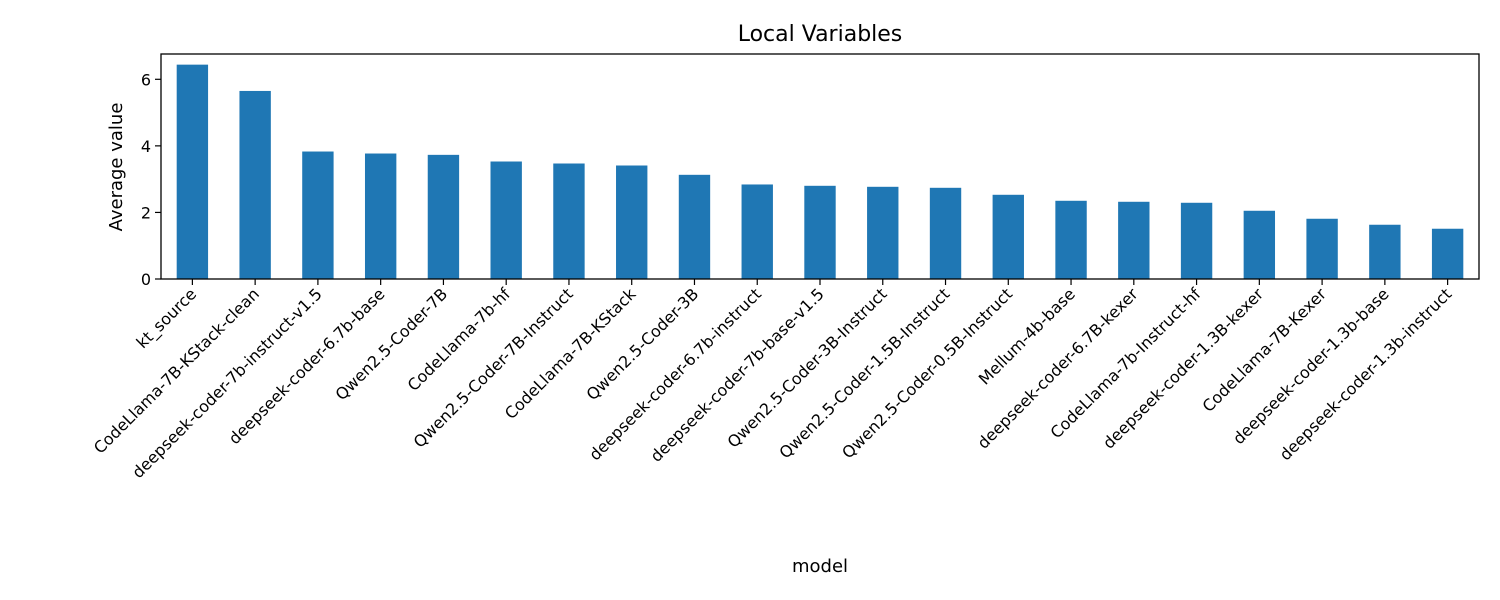  I want to click on chart-title: Local Variables, so click(820, 34).